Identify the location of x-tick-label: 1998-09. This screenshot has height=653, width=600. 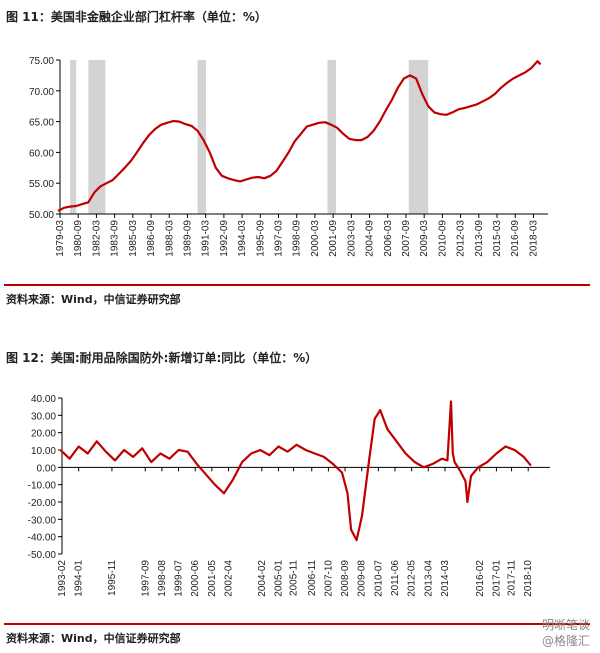
(297, 238).